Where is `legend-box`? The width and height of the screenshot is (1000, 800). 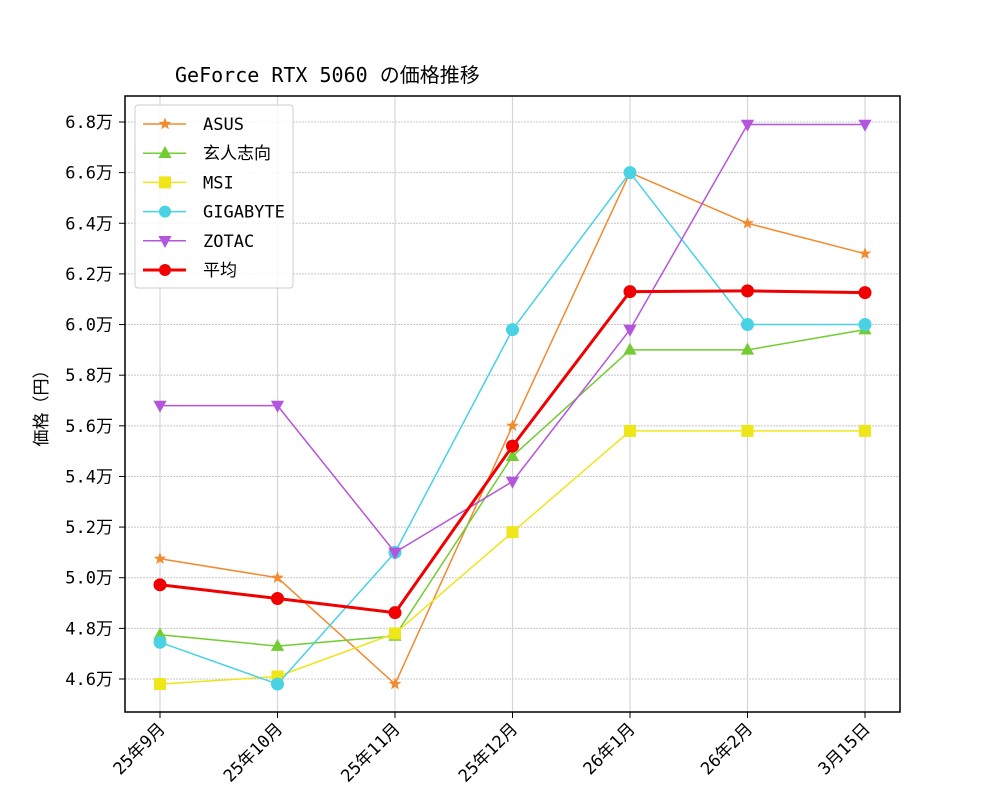
legend-box is located at coordinates (214, 196).